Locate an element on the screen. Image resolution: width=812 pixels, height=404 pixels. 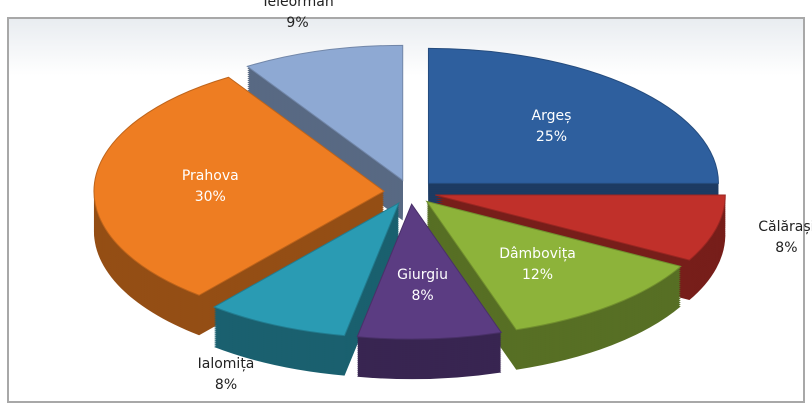
slice-label: Ialomița is located at coordinates (226, 364).